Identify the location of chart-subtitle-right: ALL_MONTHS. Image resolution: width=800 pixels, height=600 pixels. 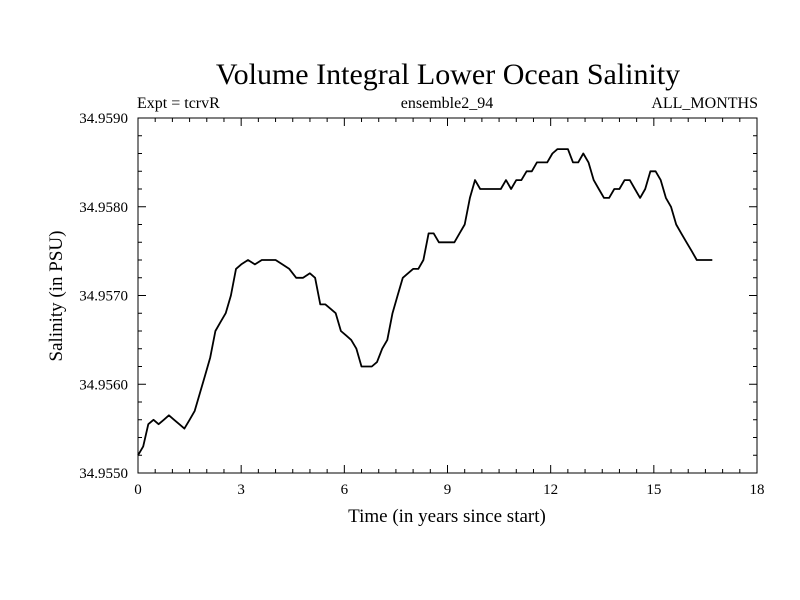
(704, 103).